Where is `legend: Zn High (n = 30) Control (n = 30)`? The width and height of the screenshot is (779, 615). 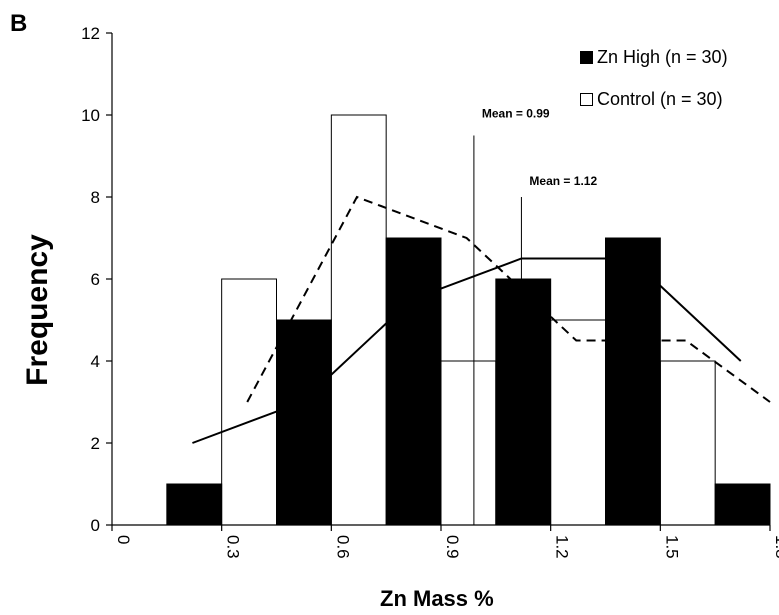 legend: Zn High (n = 30) Control (n = 30) is located at coordinates (654, 84).